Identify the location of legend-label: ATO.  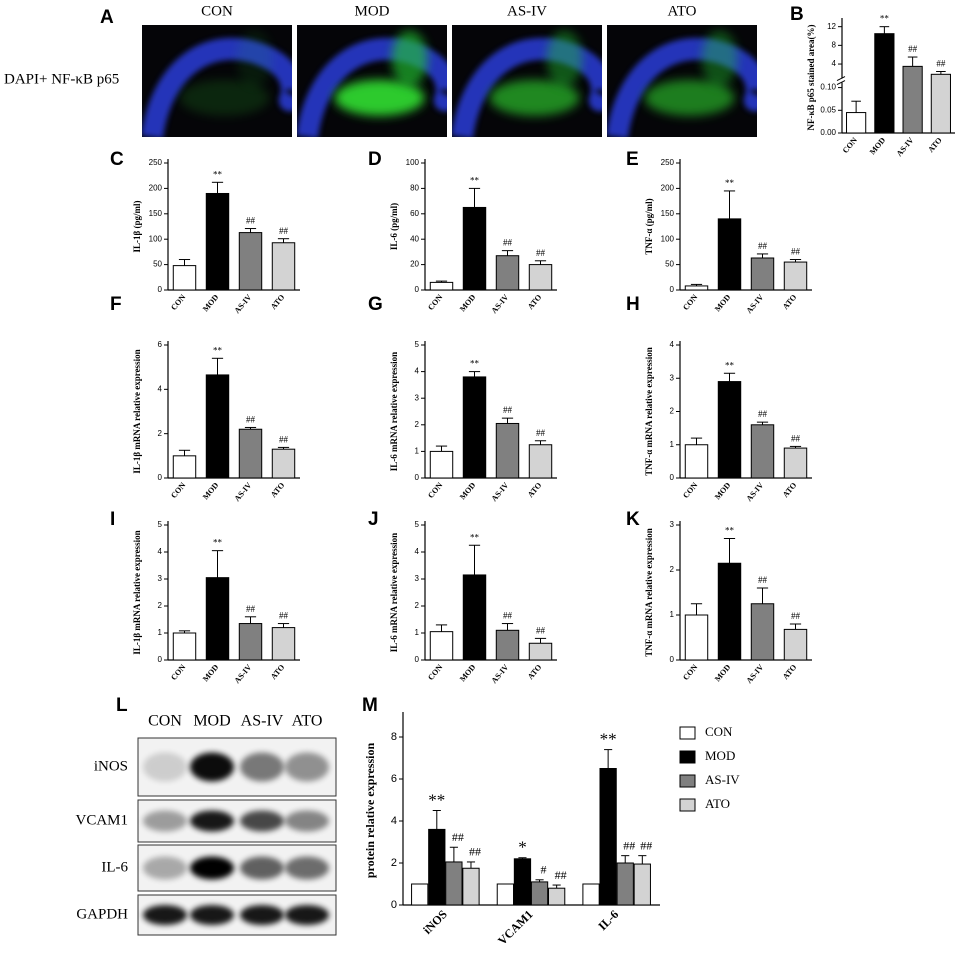
(717, 803).